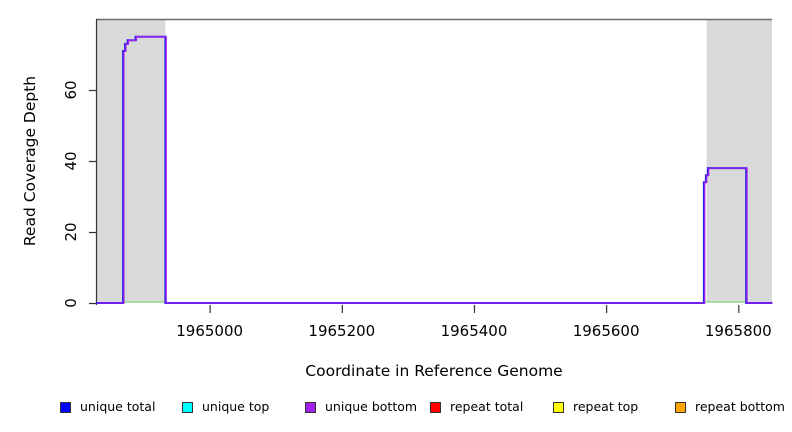  I want to click on legend-item-repeat-bottom: repeat bottom, so click(730, 407).